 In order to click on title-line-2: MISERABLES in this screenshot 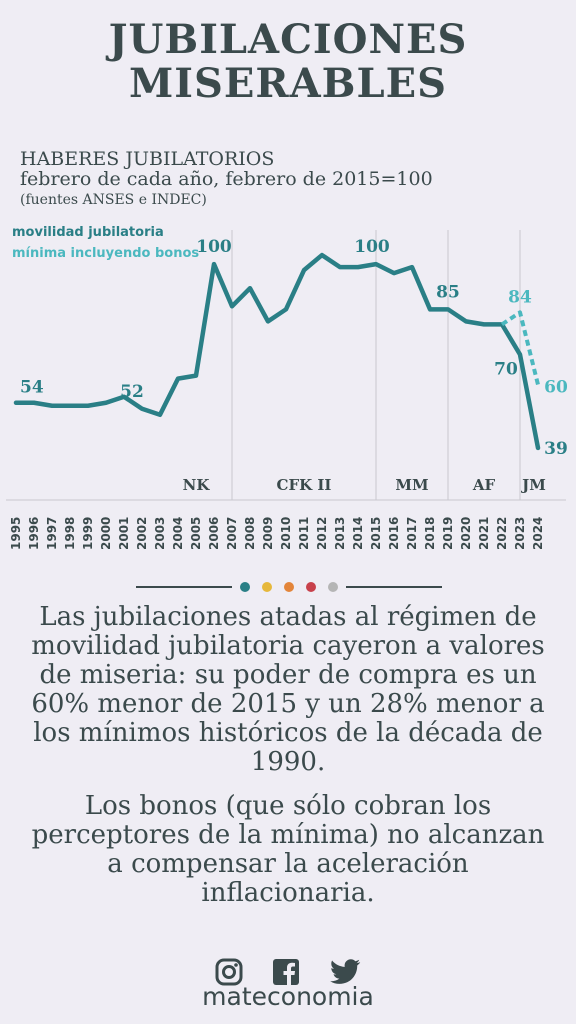, I will do `click(288, 83)`.